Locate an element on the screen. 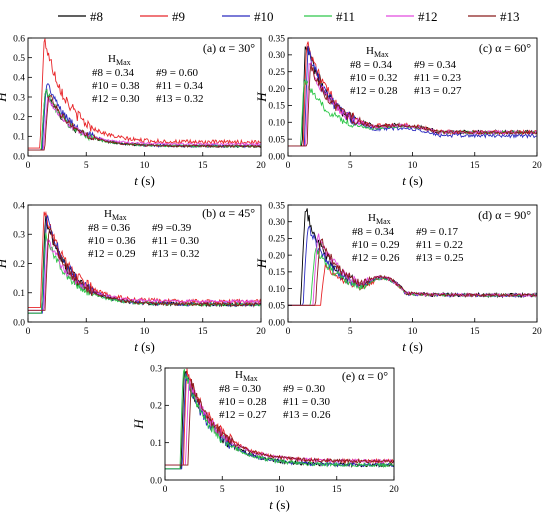 This screenshot has height=515, width=550. plot-frame-c is located at coordinates (412, 97).